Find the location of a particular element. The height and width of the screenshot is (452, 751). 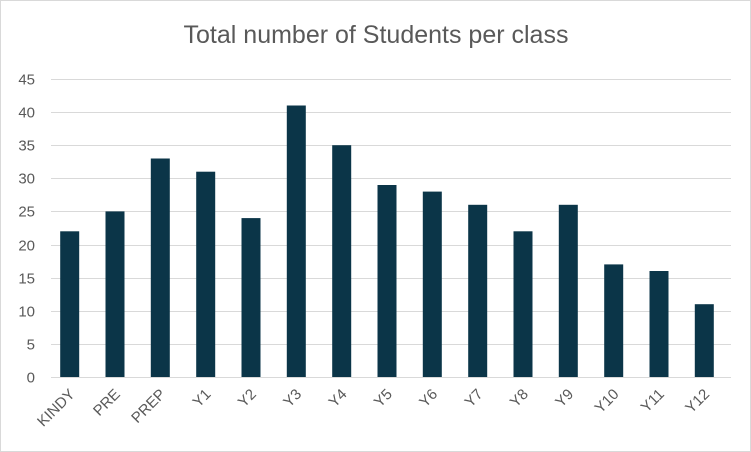

y-tick-label: 45 is located at coordinates (26, 80).